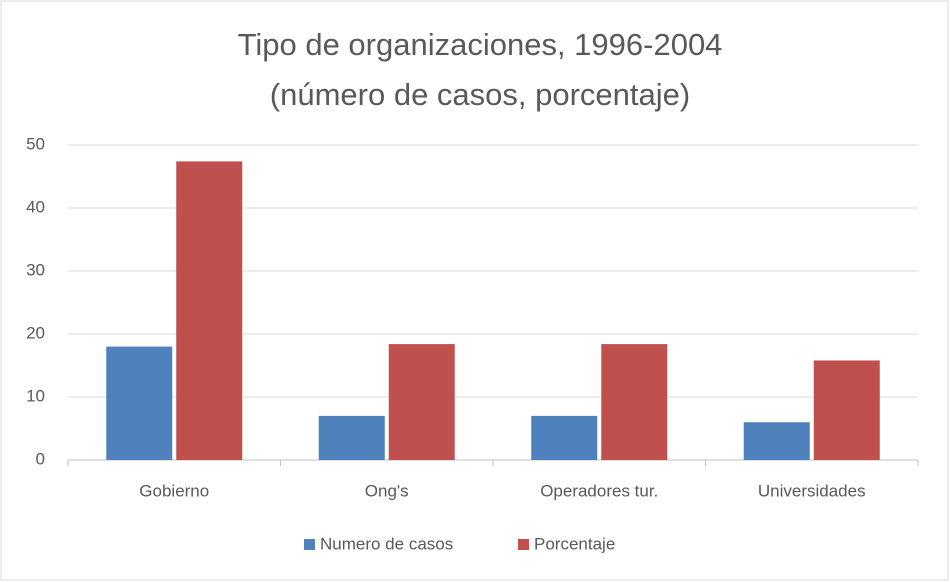  I want to click on y-tick-label: 30, so click(35, 269).